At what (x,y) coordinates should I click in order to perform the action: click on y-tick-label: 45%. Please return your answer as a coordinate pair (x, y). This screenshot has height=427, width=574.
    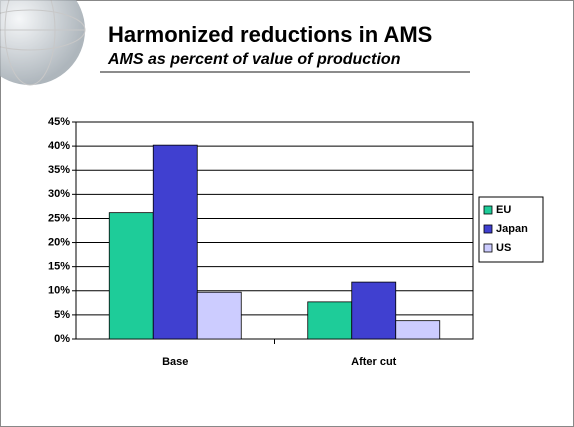
    Looking at the image, I should click on (59, 122).